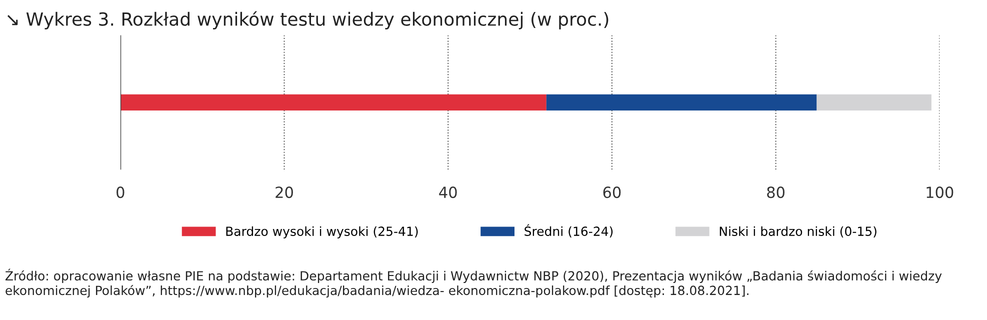  I want to click on x-tick-label: 40, so click(448, 192).